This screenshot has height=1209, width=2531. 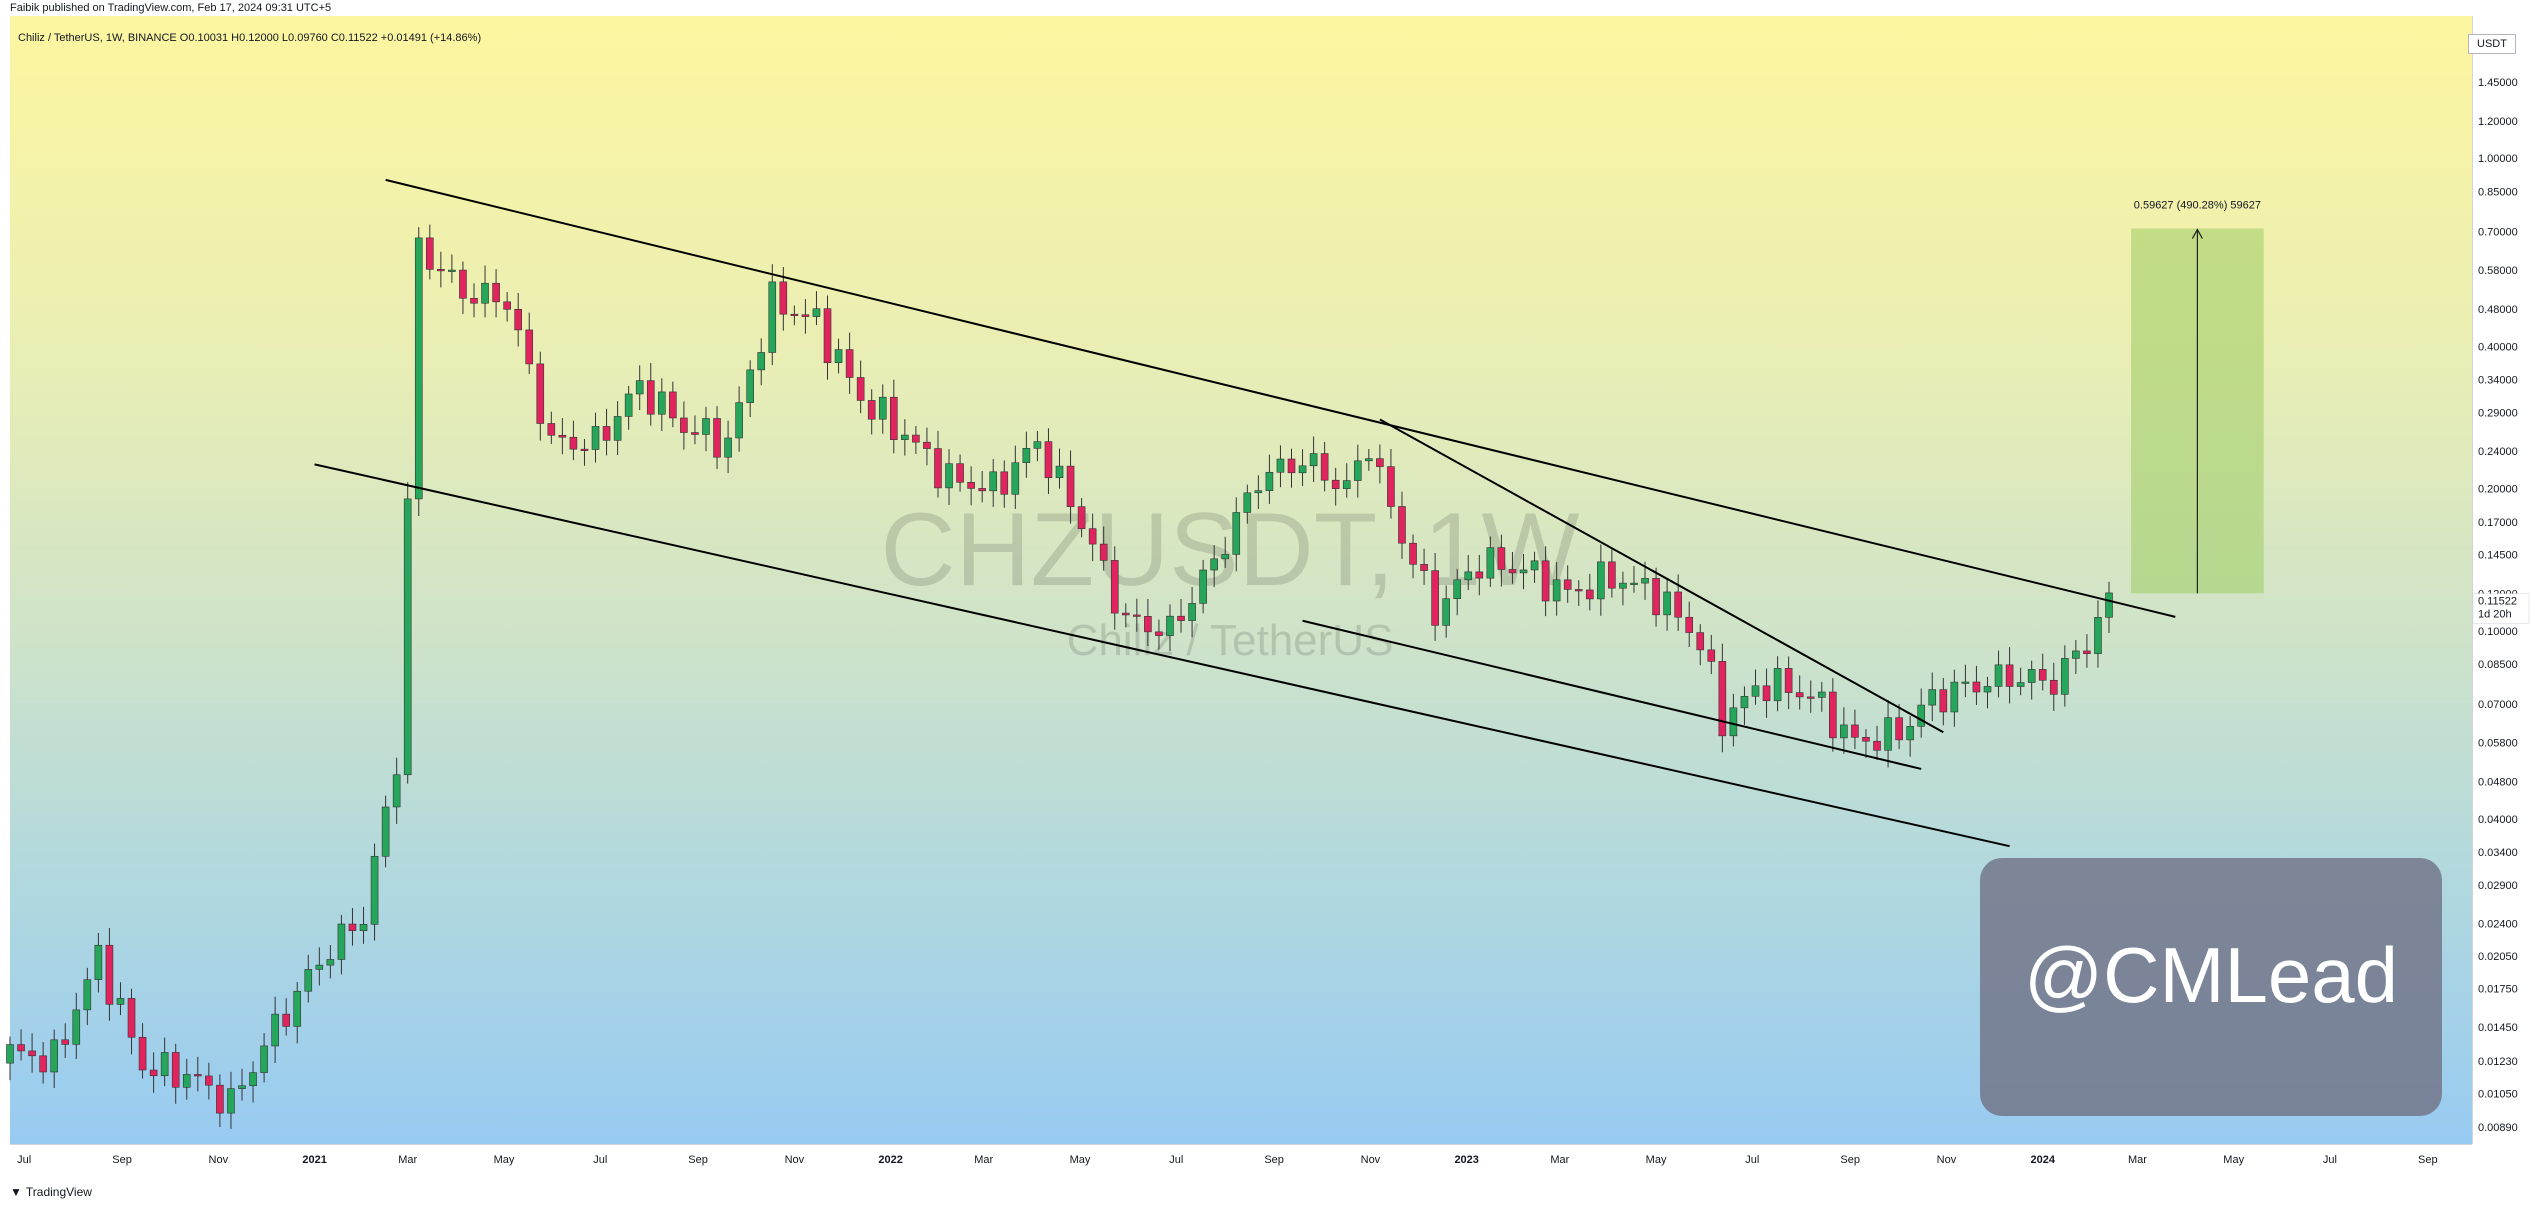 What do you see at coordinates (2498, 381) in the screenshot?
I see `price-tick-label: 0.34000` at bounding box center [2498, 381].